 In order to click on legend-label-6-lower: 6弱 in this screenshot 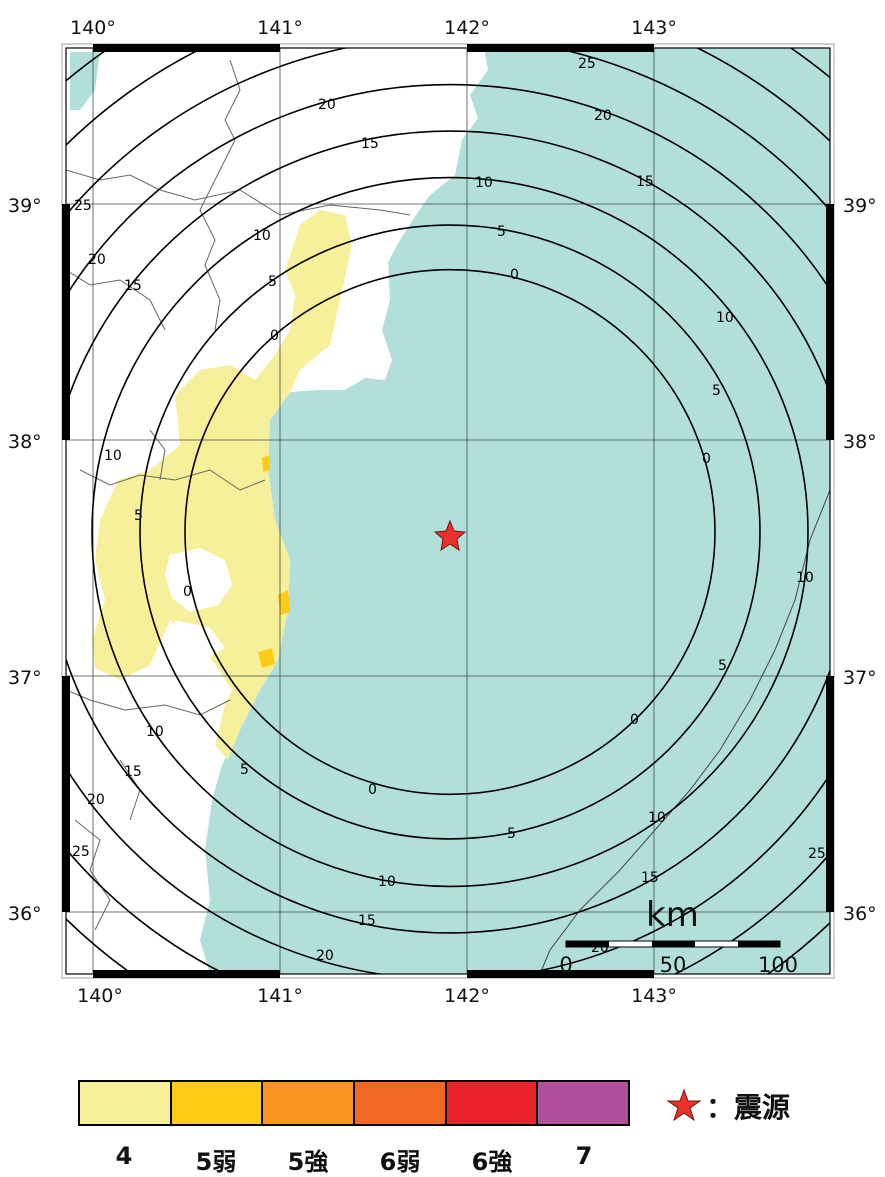, I will do `click(400, 1162)`.